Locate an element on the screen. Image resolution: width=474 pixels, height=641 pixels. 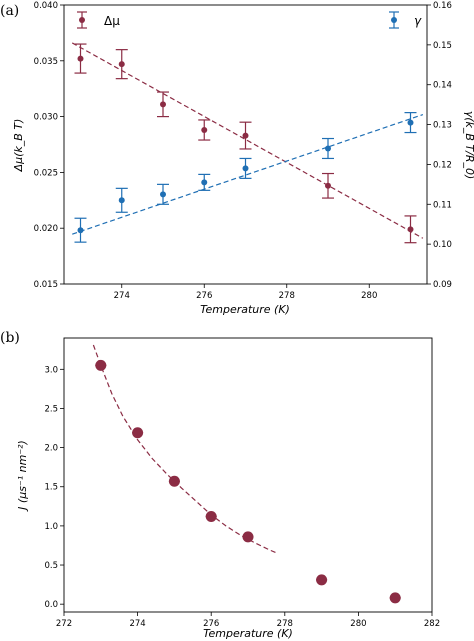
legend-marker-gamma is located at coordinates (394, 20).